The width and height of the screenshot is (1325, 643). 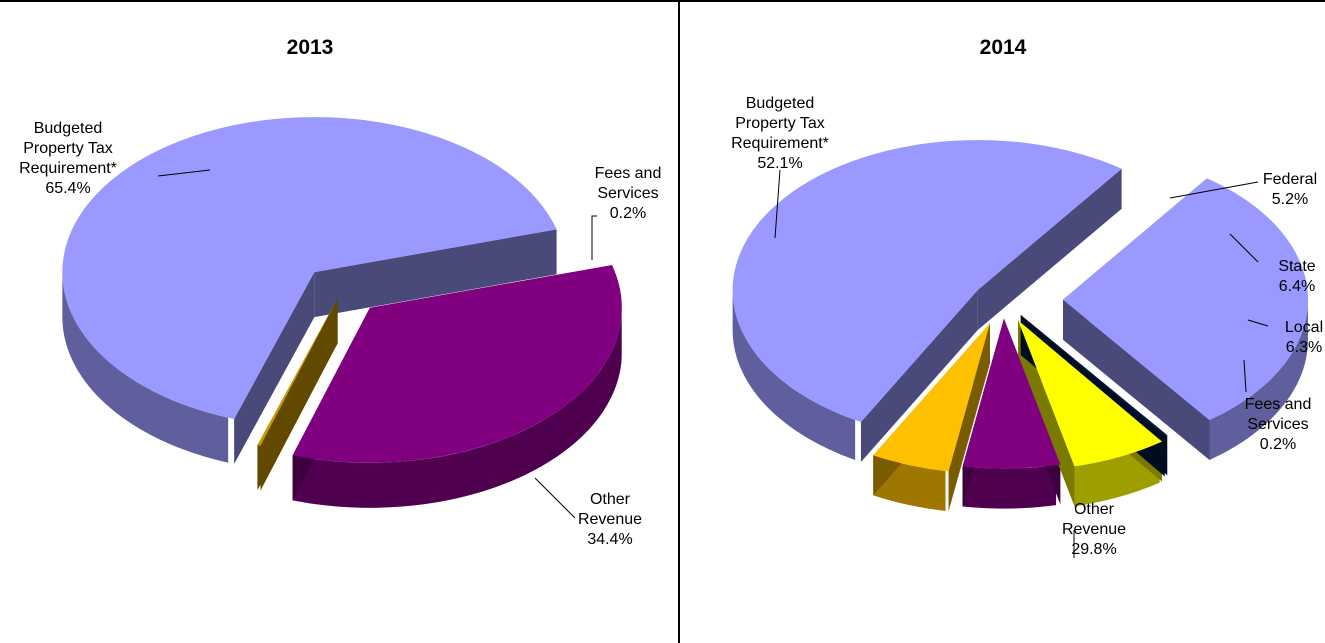 What do you see at coordinates (555, 498) in the screenshot?
I see `leader-line-other-revenue` at bounding box center [555, 498].